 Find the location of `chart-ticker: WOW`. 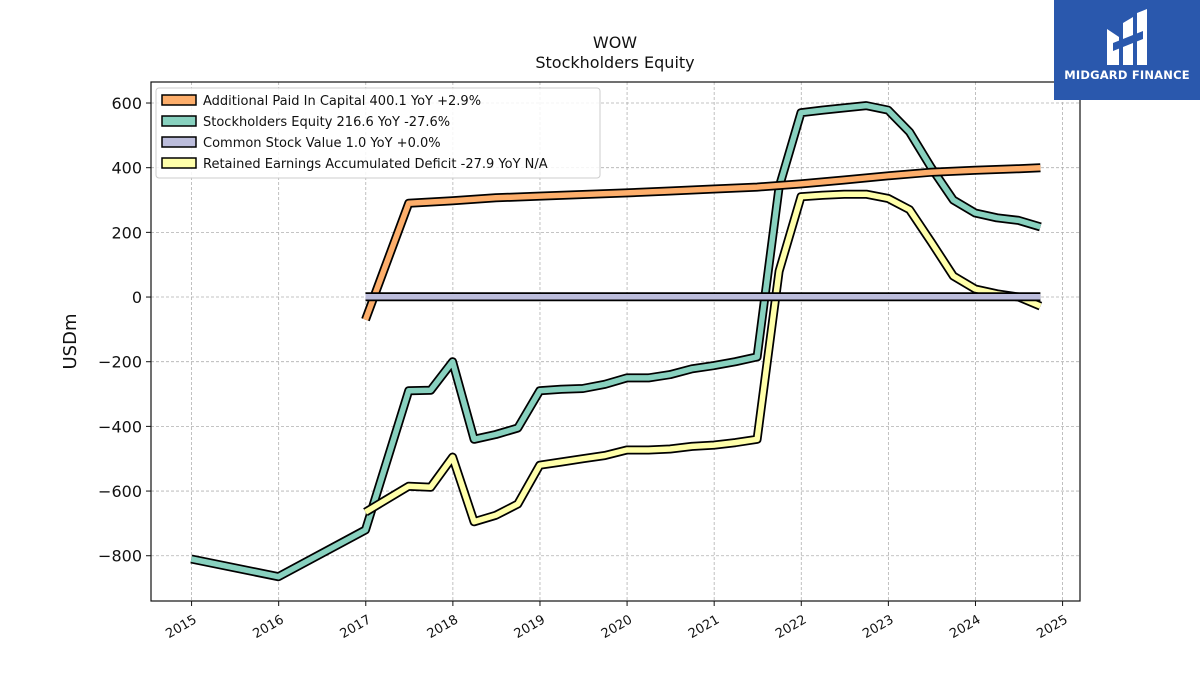

chart-ticker: WOW is located at coordinates (615, 42).